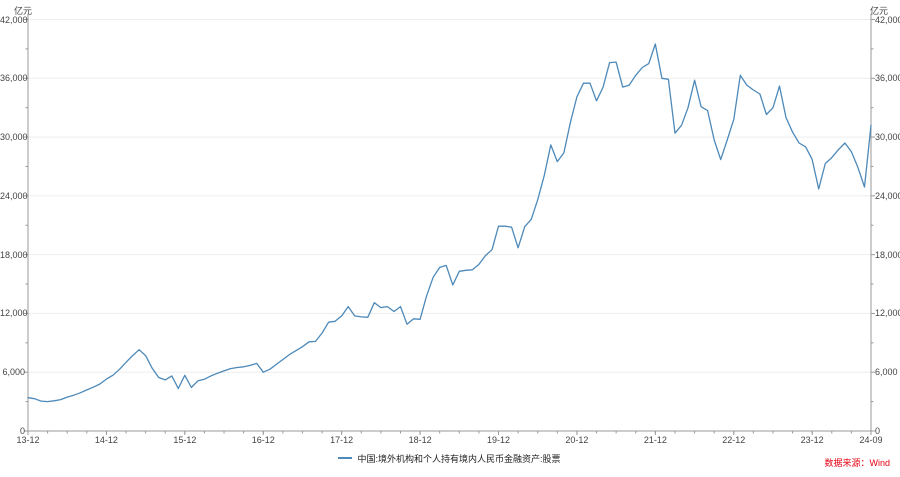 This screenshot has height=477, width=900. What do you see at coordinates (459, 458) in the screenshot?
I see `legend-label: 中国:境外机构和个人持有境内人民币金融资产:股票` at bounding box center [459, 458].